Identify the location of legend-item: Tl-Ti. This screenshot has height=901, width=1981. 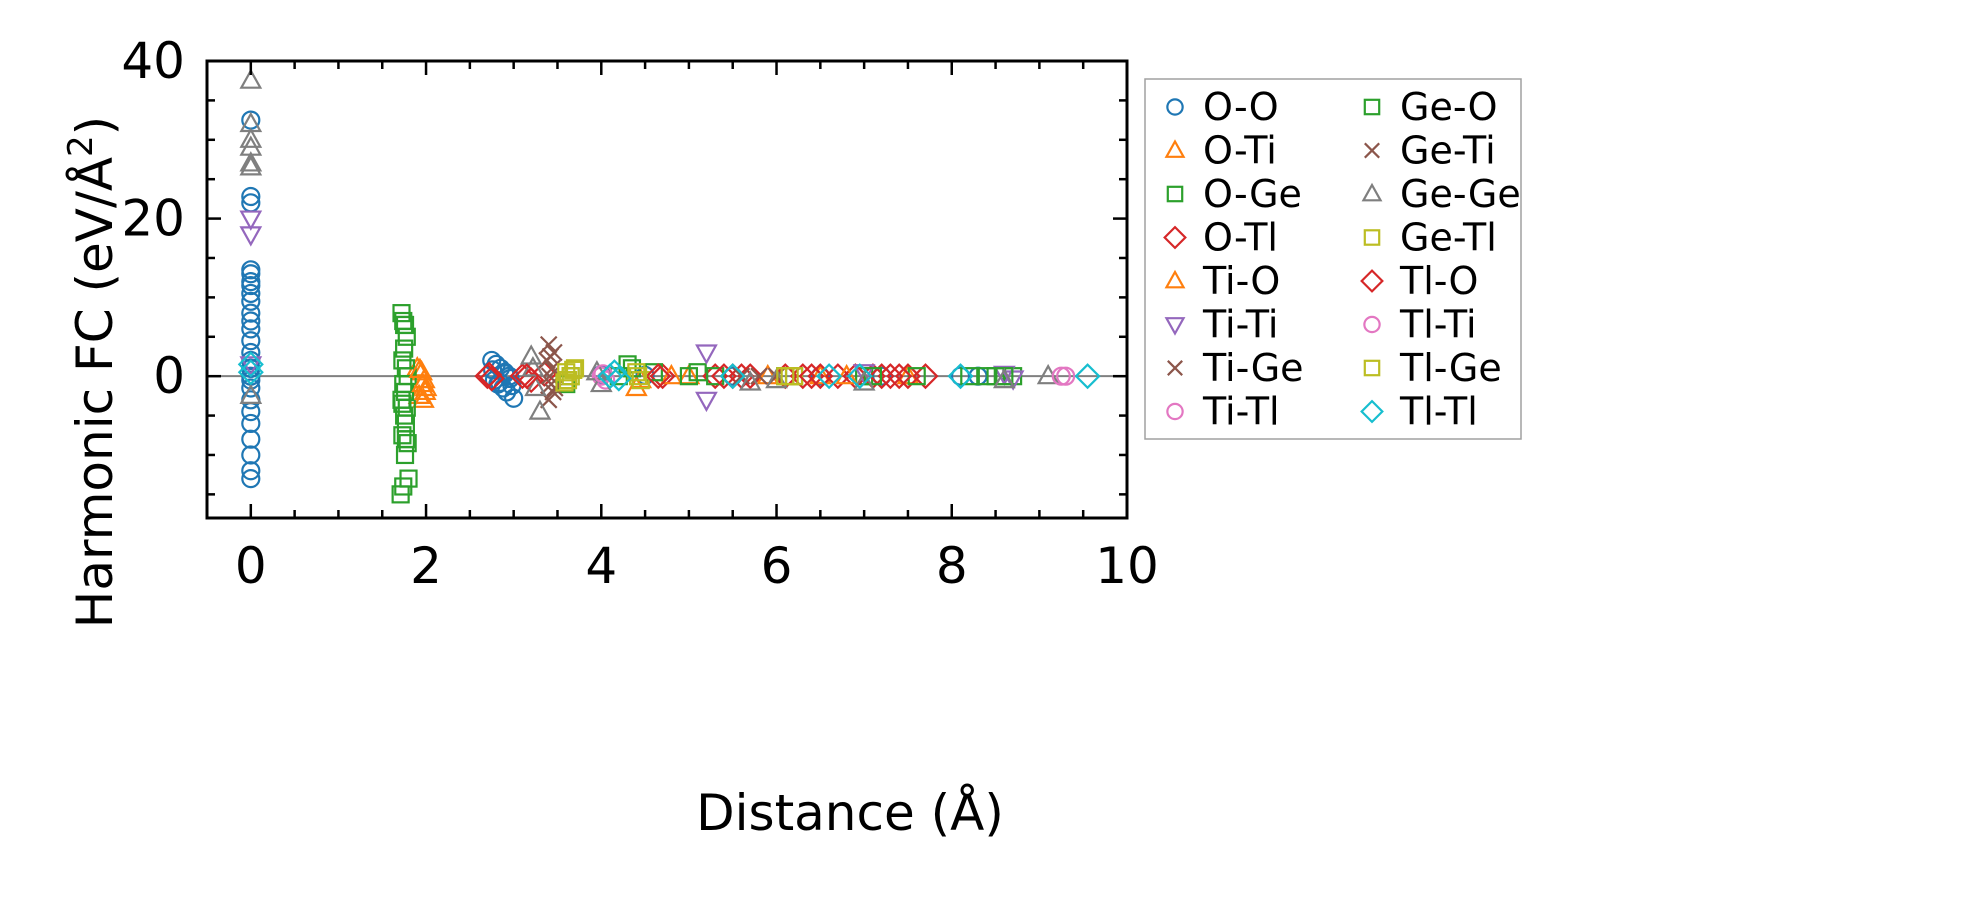
(1420, 325).